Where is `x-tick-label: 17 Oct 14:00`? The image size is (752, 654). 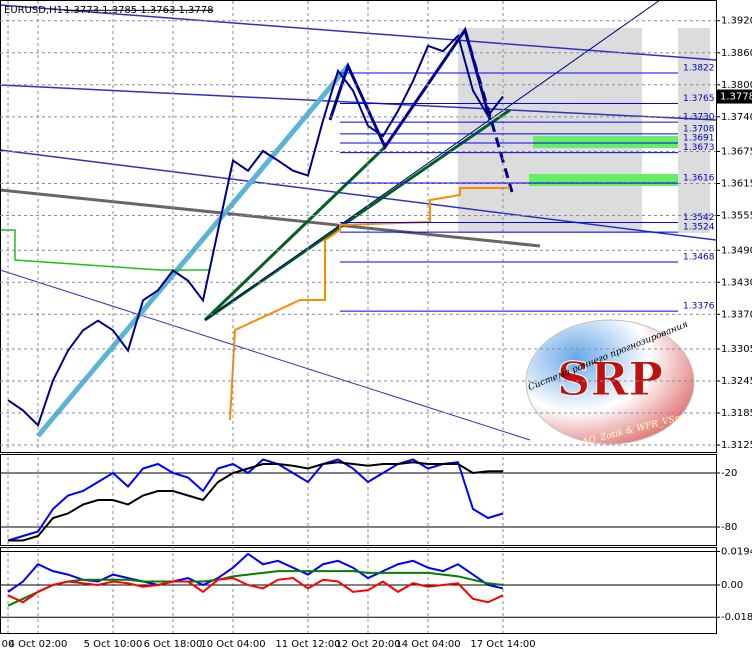
x-tick-label: 17 Oct 14:00 is located at coordinates (502, 644).